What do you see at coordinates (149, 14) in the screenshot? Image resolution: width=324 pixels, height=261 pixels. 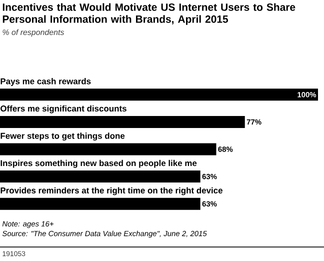 I see `chart-title: Incentives that Would Motivate US Internet Users to Share Personal Information with Brands, April 2015` at bounding box center [149, 14].